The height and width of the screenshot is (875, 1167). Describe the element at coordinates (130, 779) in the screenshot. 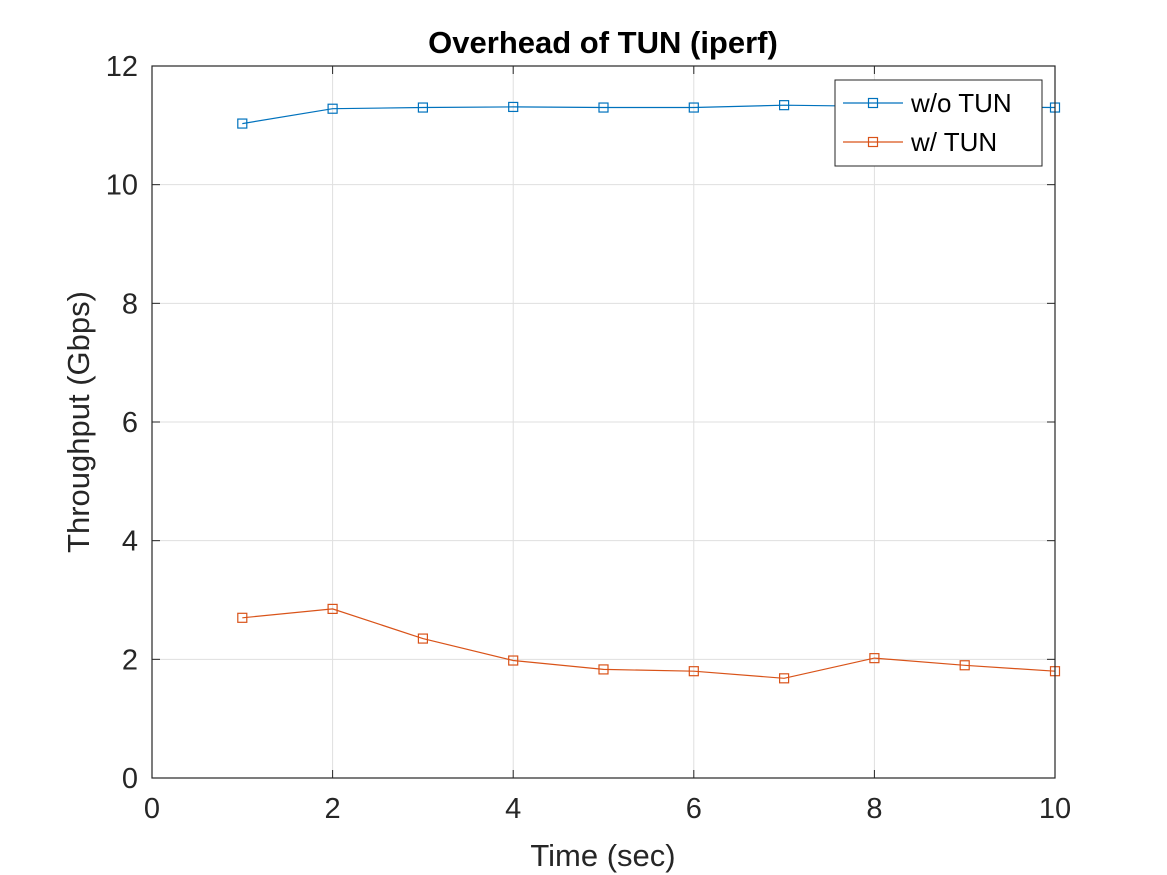

I see `y-tick-label: 0` at that location.